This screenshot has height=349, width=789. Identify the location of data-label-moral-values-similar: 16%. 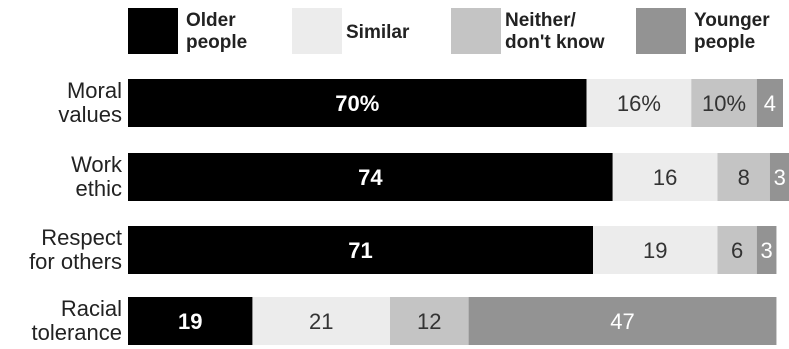
(639, 103).